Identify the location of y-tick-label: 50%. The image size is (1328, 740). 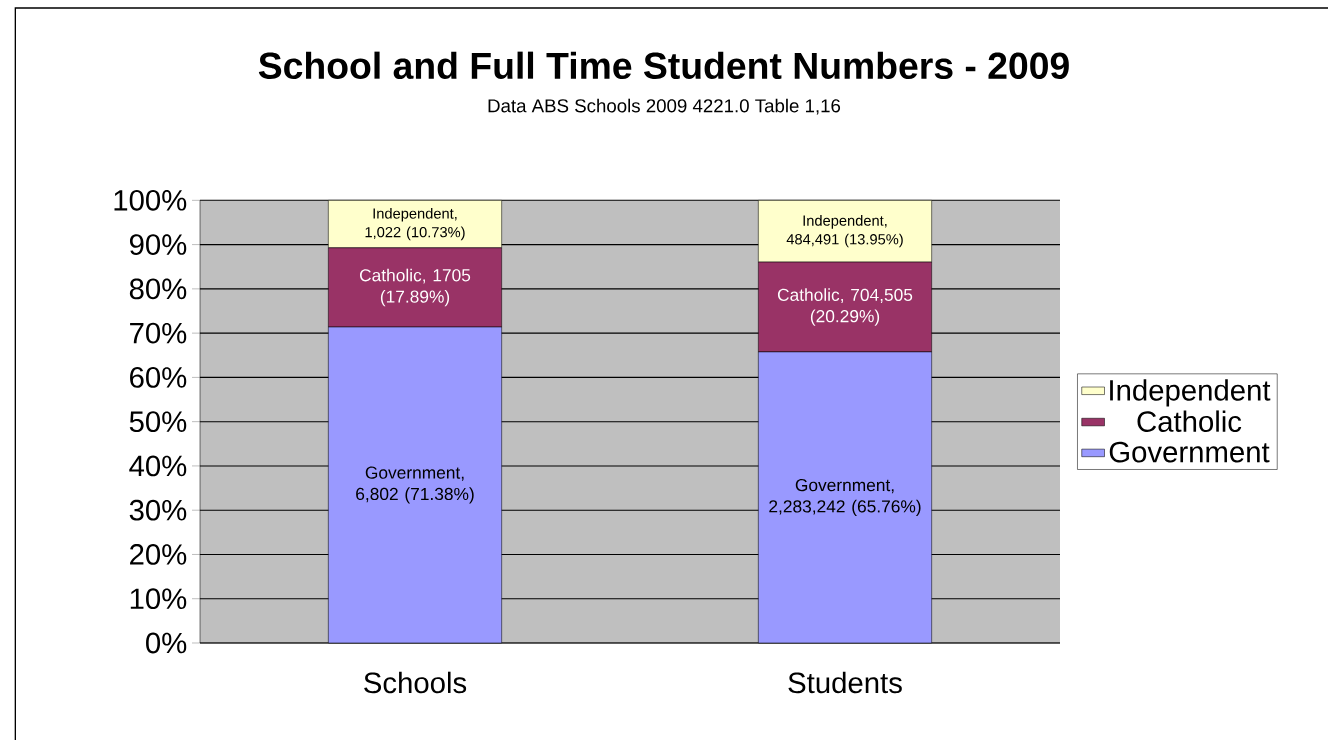
(158, 422).